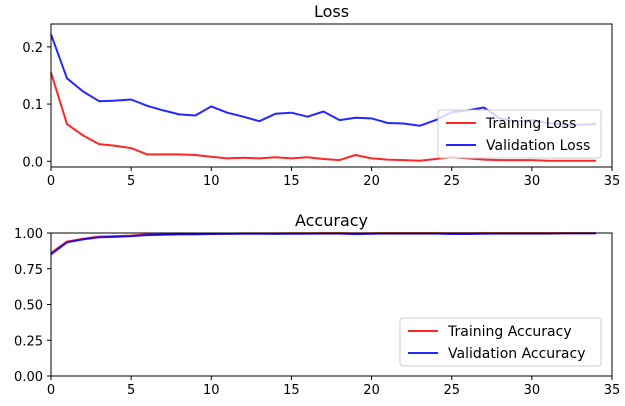 This screenshot has width=625, height=406. Describe the element at coordinates (291, 181) in the screenshot. I see `loss-x-tick-label: 15` at that location.